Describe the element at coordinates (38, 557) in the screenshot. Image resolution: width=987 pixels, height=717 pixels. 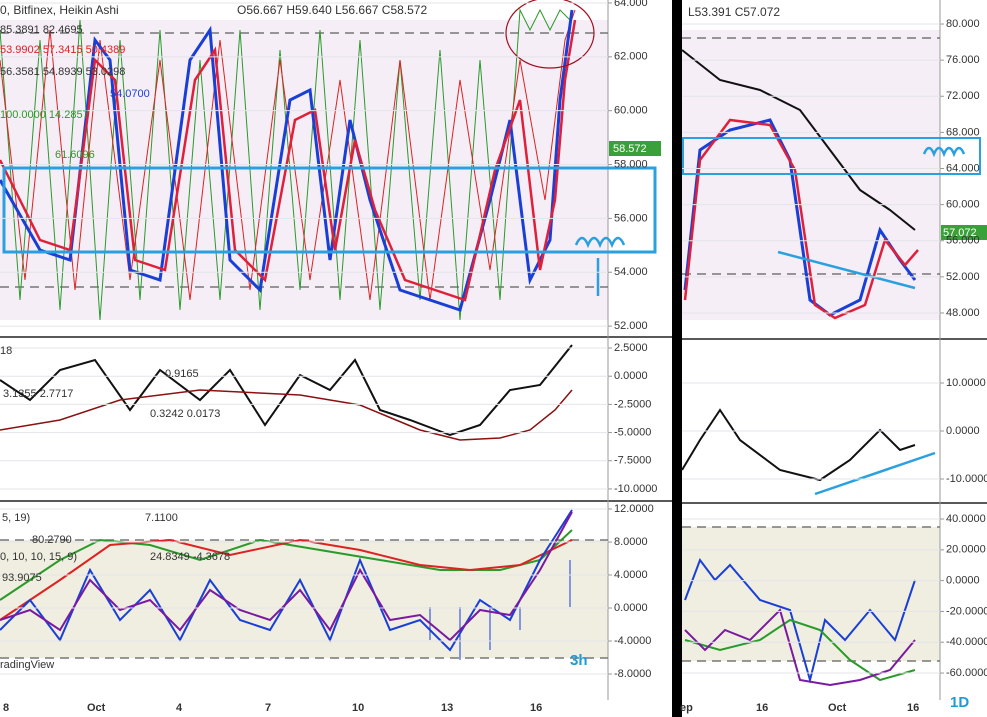
I see `indicator-label: 0, 10, 10, 15, 9)` at that location.